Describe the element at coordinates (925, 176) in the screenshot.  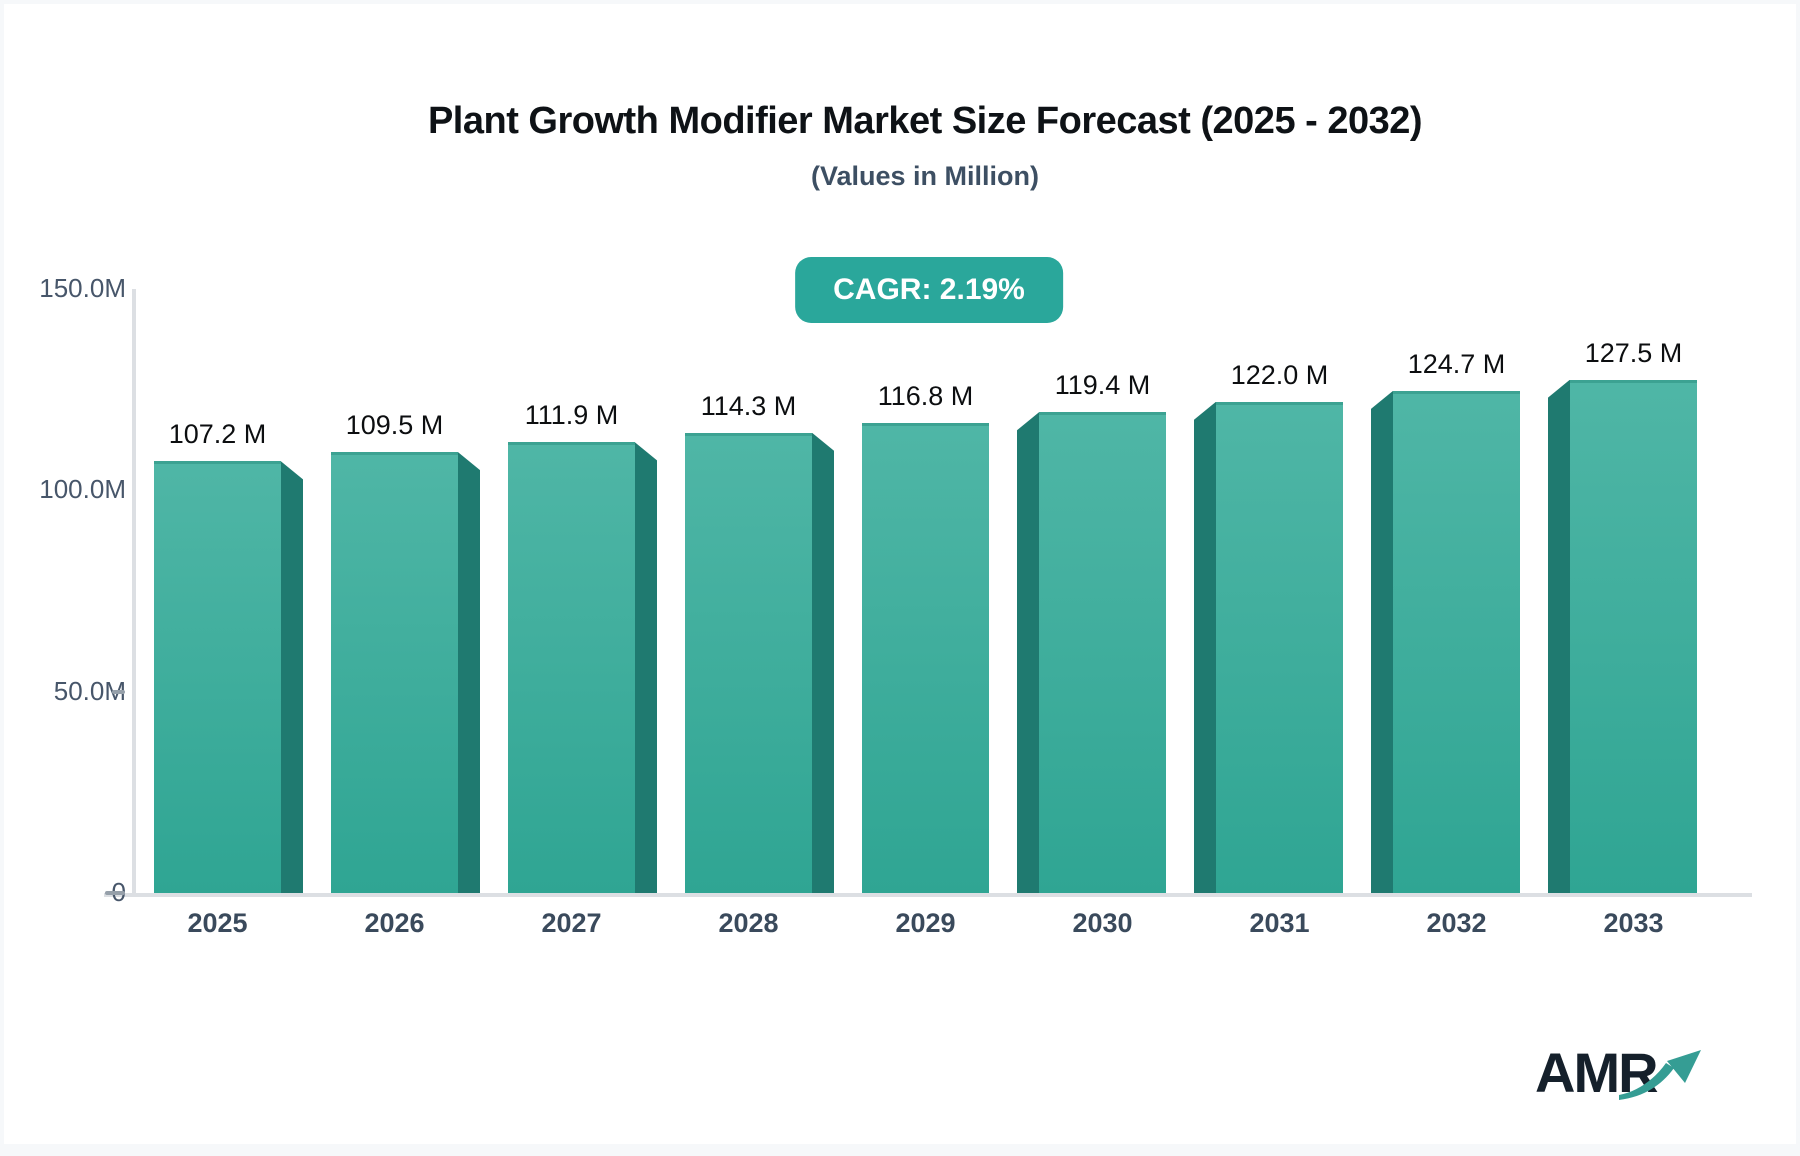
I see `chart-subtitle: (Values in Million)` at that location.